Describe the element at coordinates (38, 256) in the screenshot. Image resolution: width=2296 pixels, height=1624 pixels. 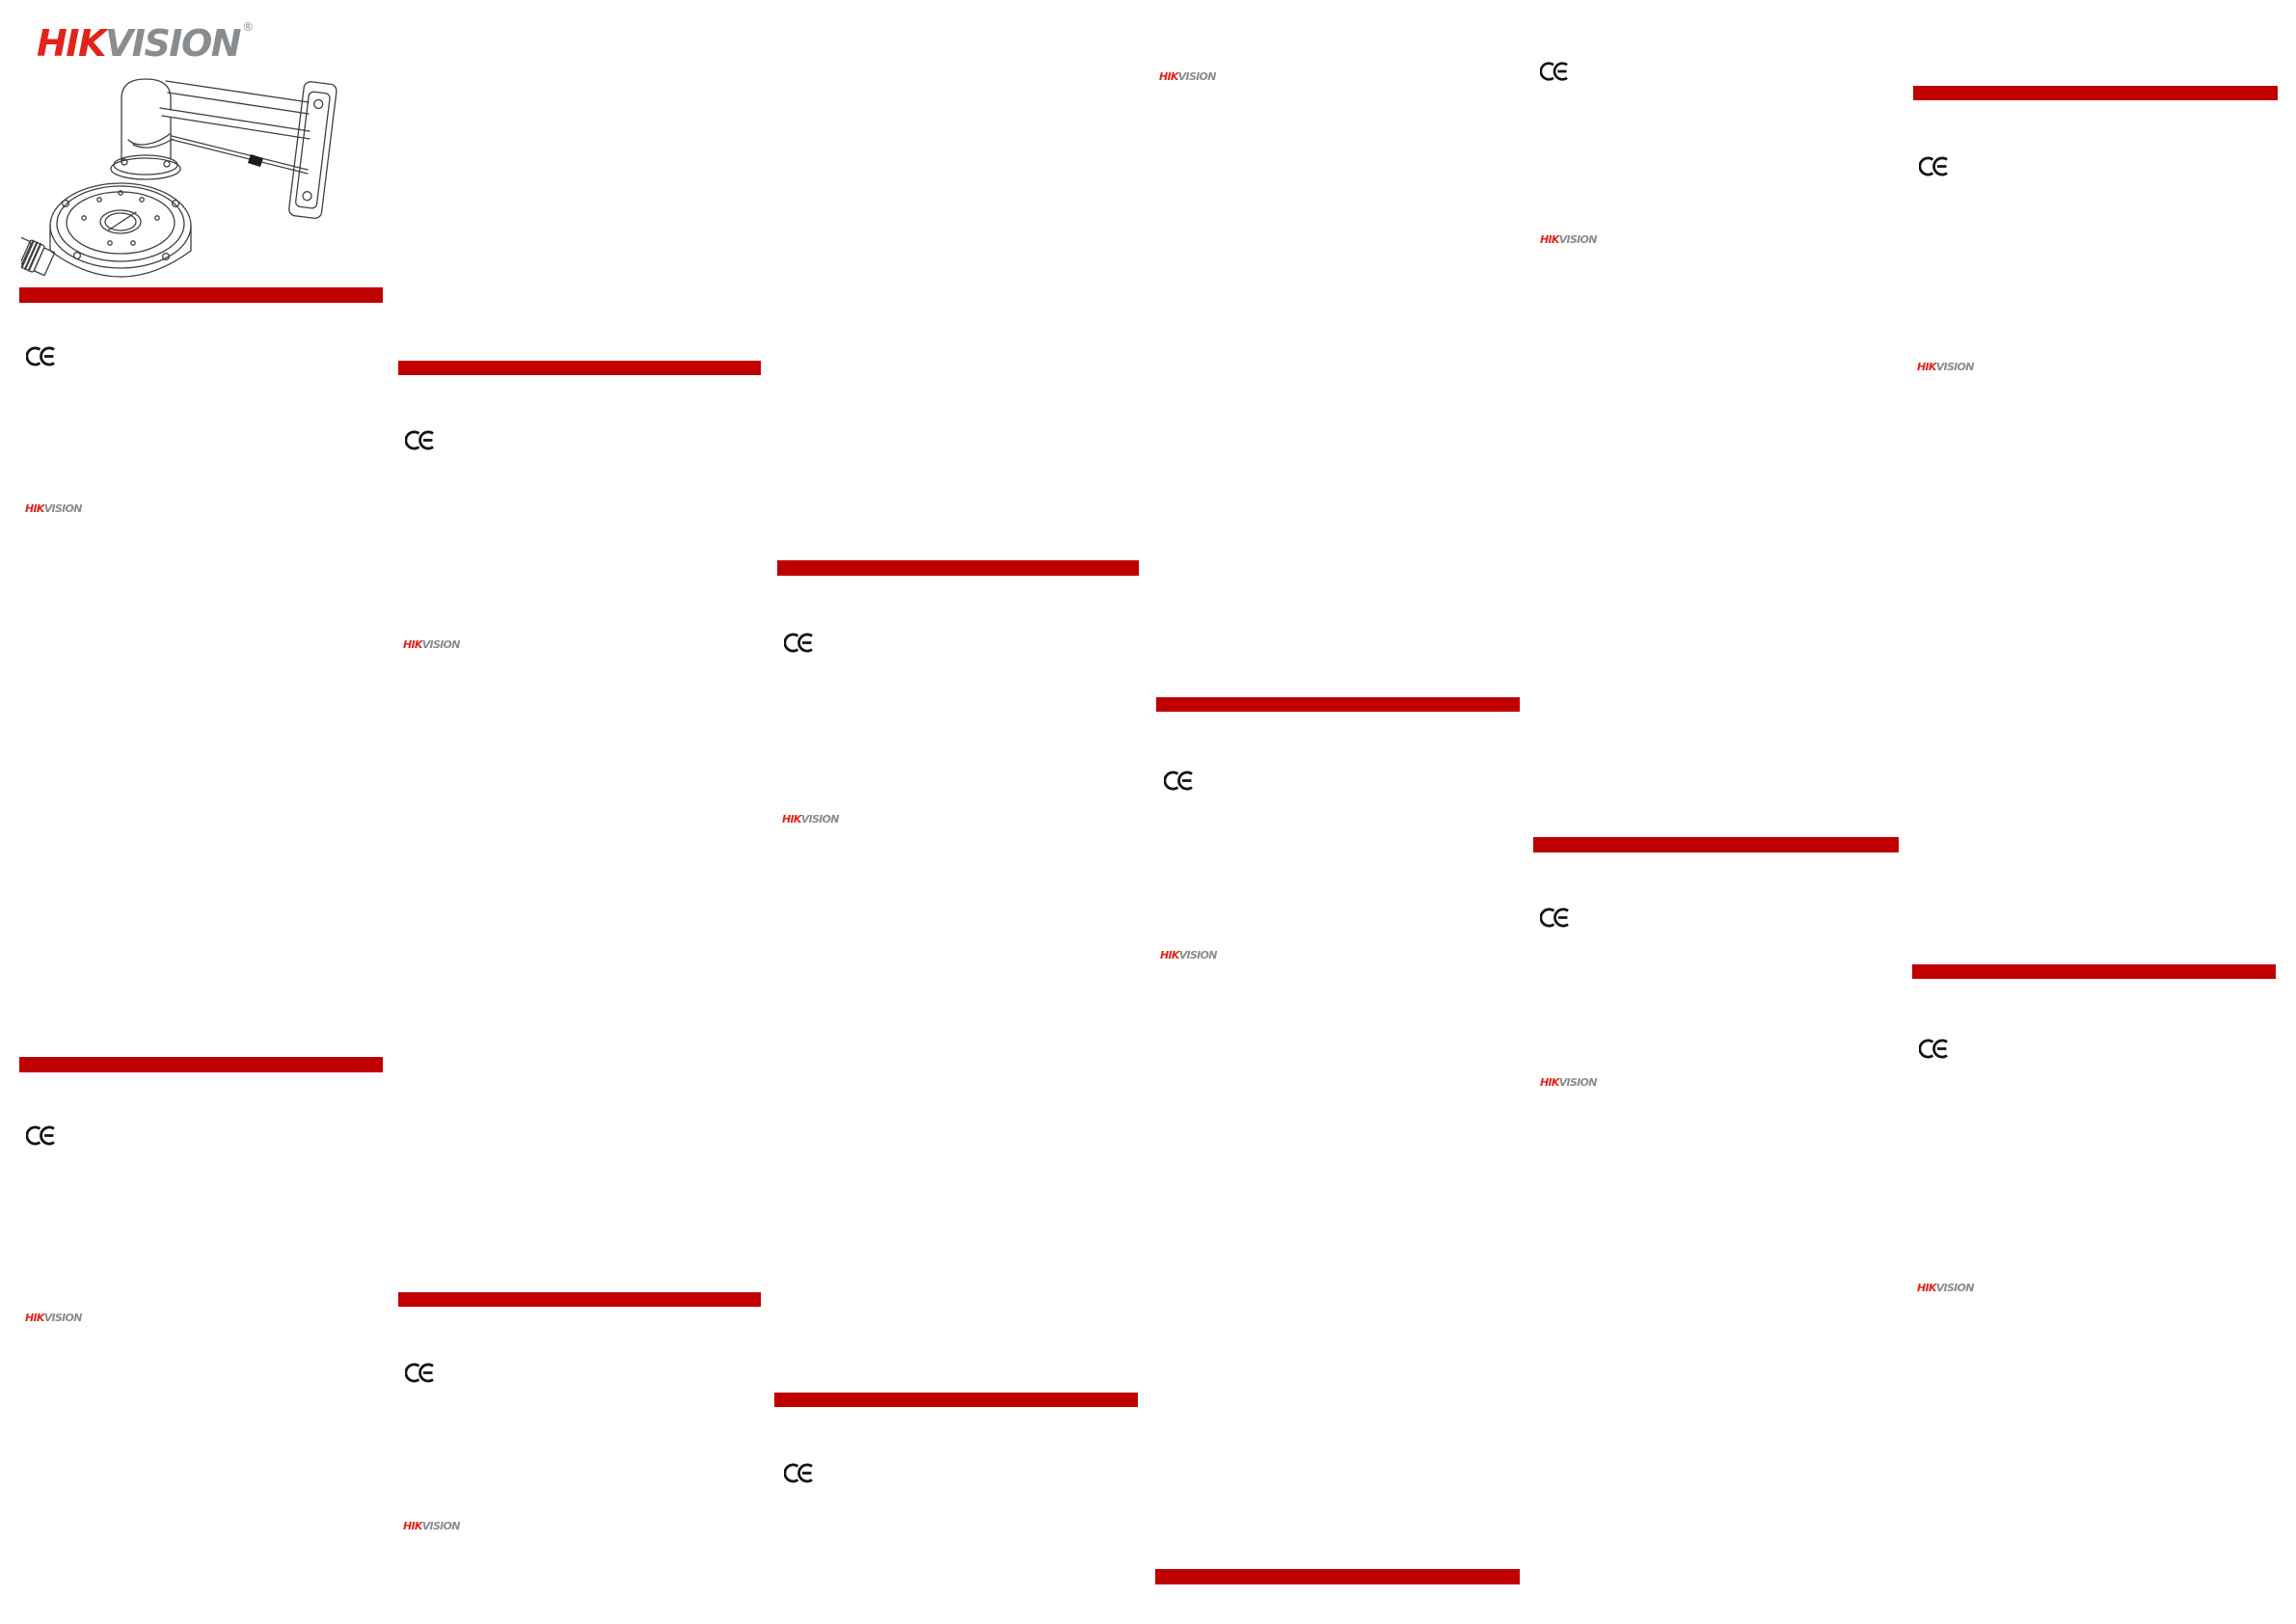
I see `cable-gland` at that location.